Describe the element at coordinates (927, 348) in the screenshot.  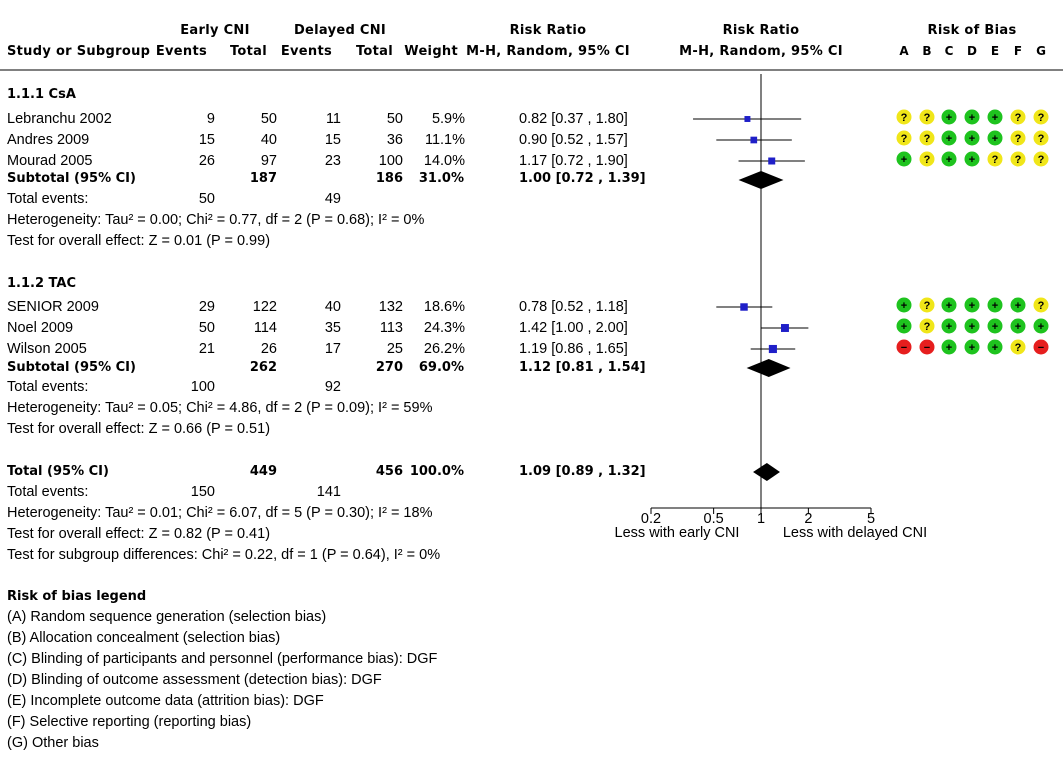
I see `study-wilson-2005-rob-b-symbol: −` at that location.